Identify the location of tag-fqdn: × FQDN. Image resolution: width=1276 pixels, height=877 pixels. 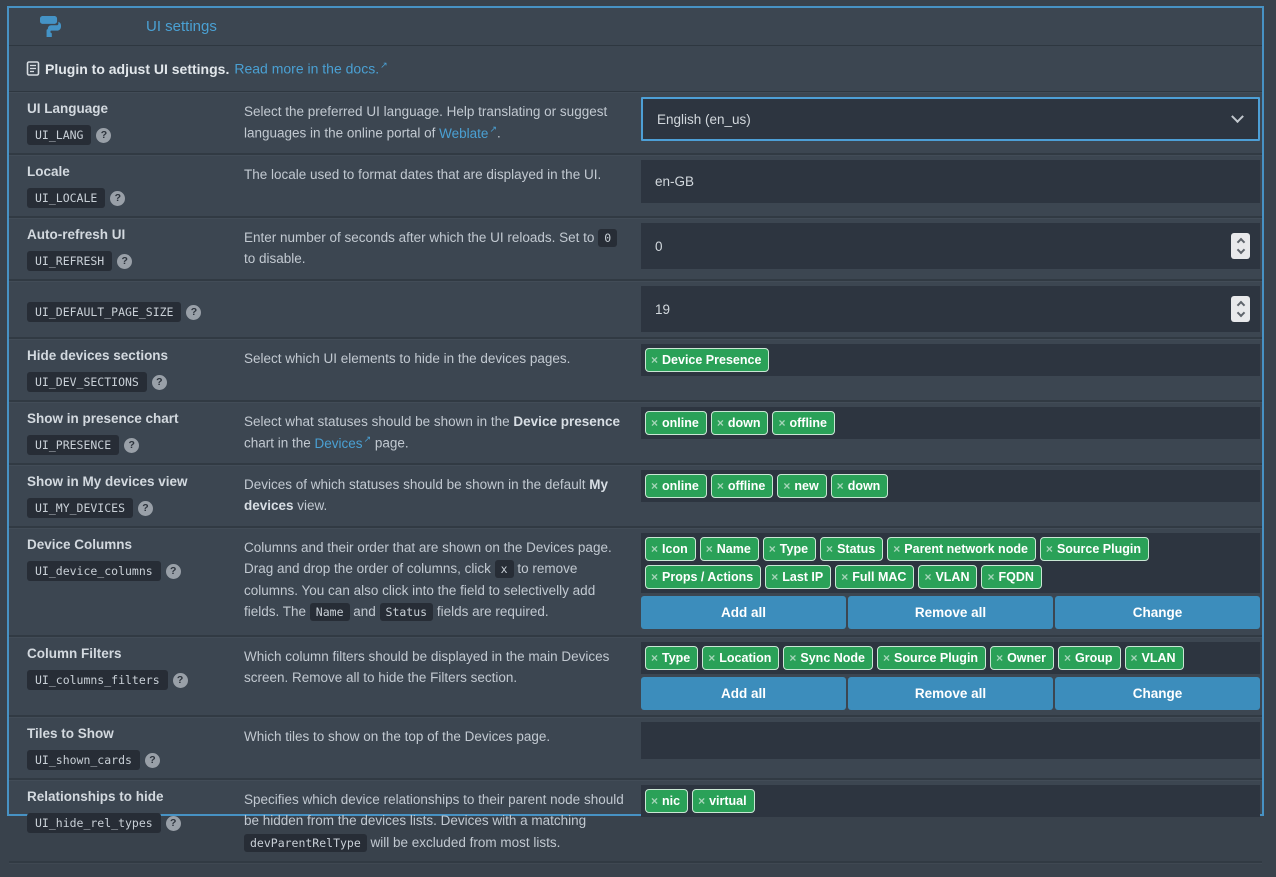
(1011, 577).